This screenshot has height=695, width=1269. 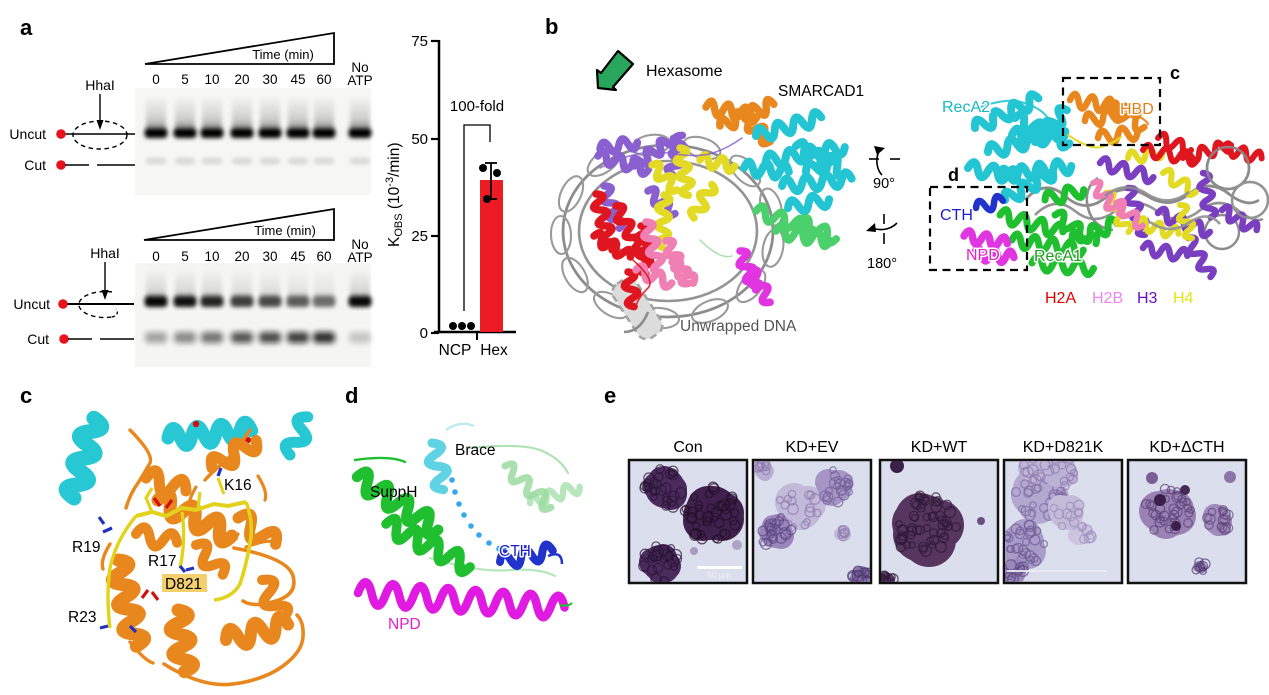 What do you see at coordinates (882, 264) in the screenshot?
I see `svg-text: 180°` at bounding box center [882, 264].